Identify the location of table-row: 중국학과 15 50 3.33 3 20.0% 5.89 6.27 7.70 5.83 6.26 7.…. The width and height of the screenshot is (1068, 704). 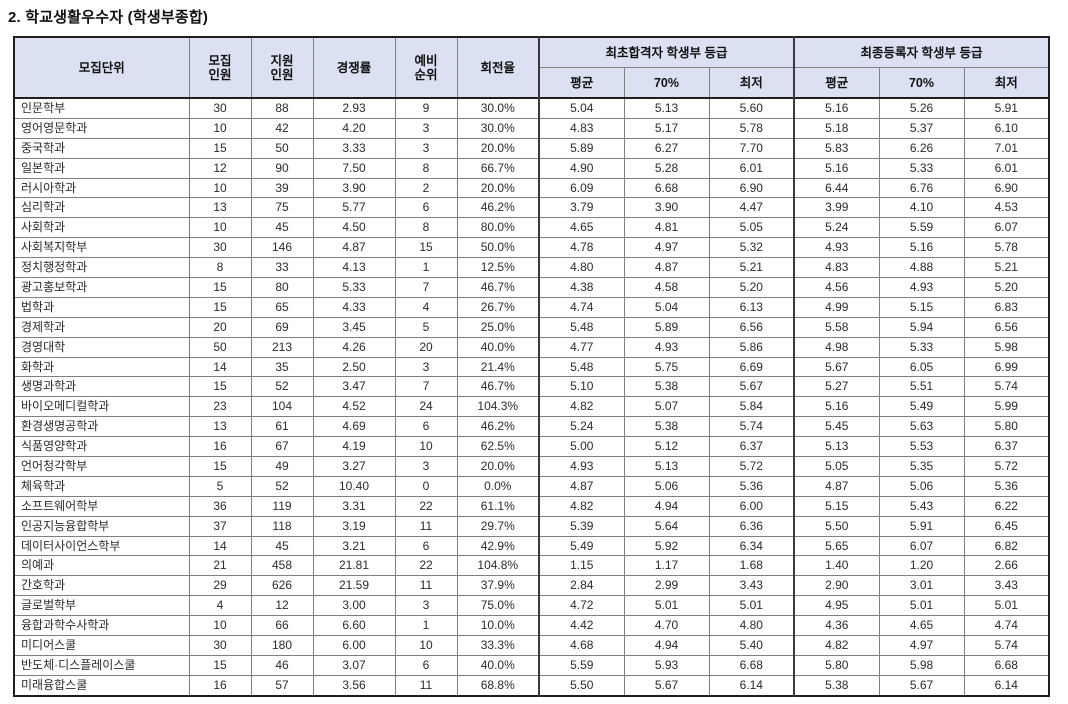
(531, 148).